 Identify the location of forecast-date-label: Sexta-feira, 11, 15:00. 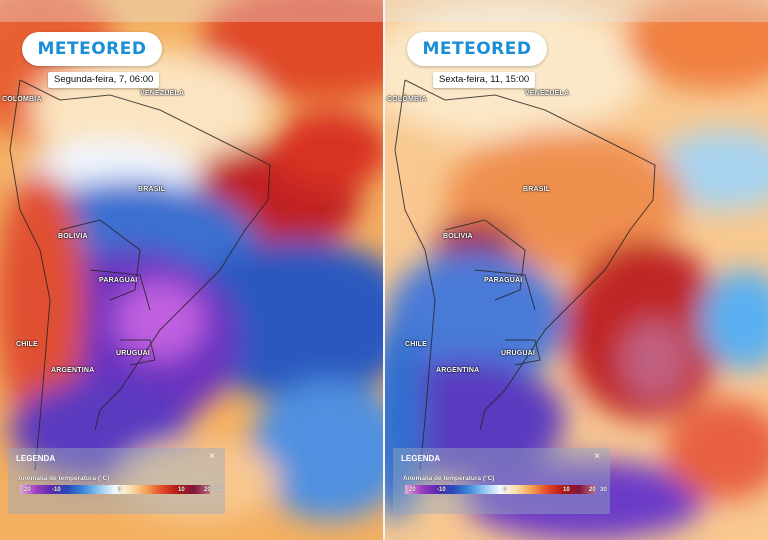
(484, 80).